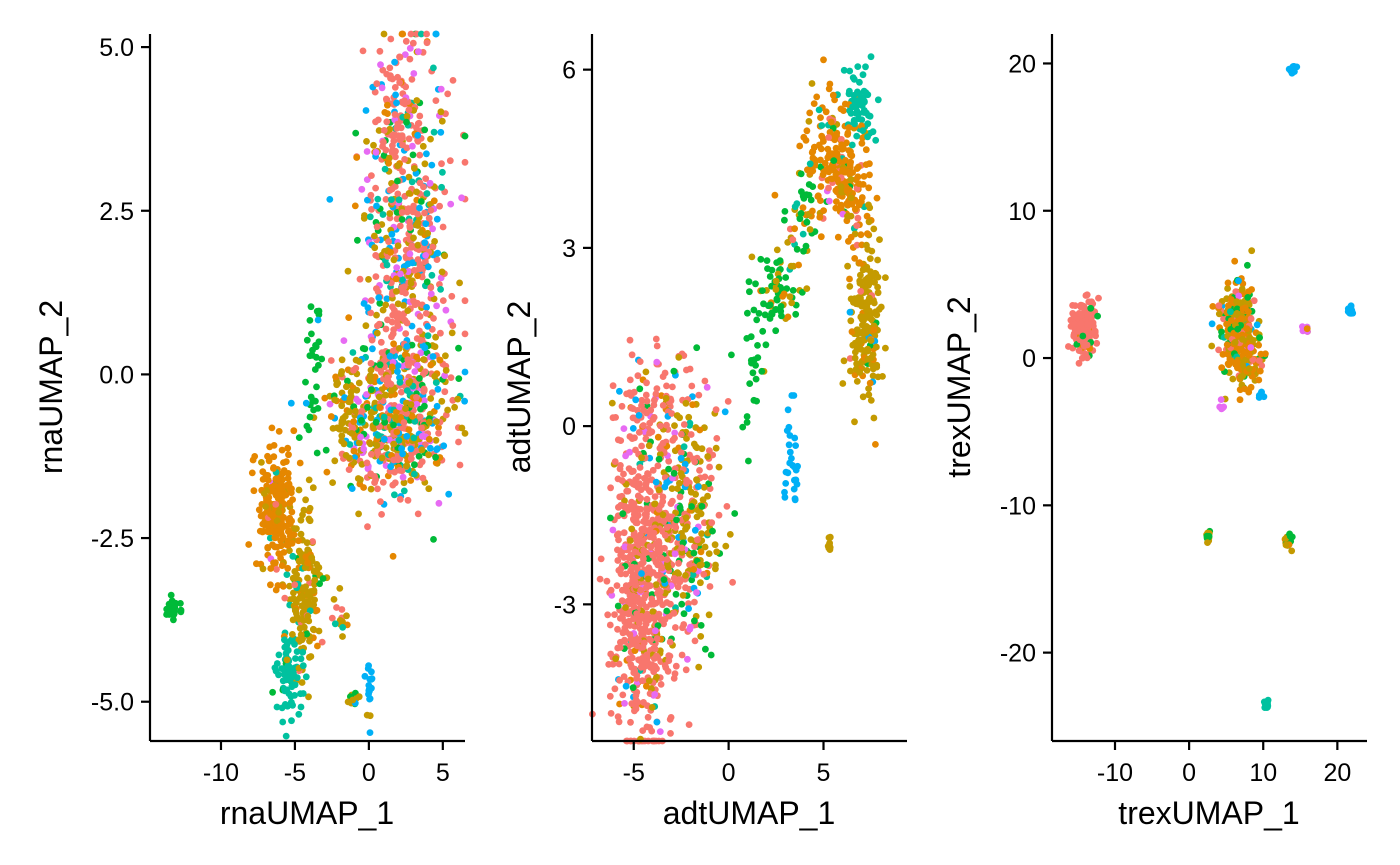  Describe the element at coordinates (443, 773) in the screenshot. I see `rna-umap-x-tick-label: 5` at that location.